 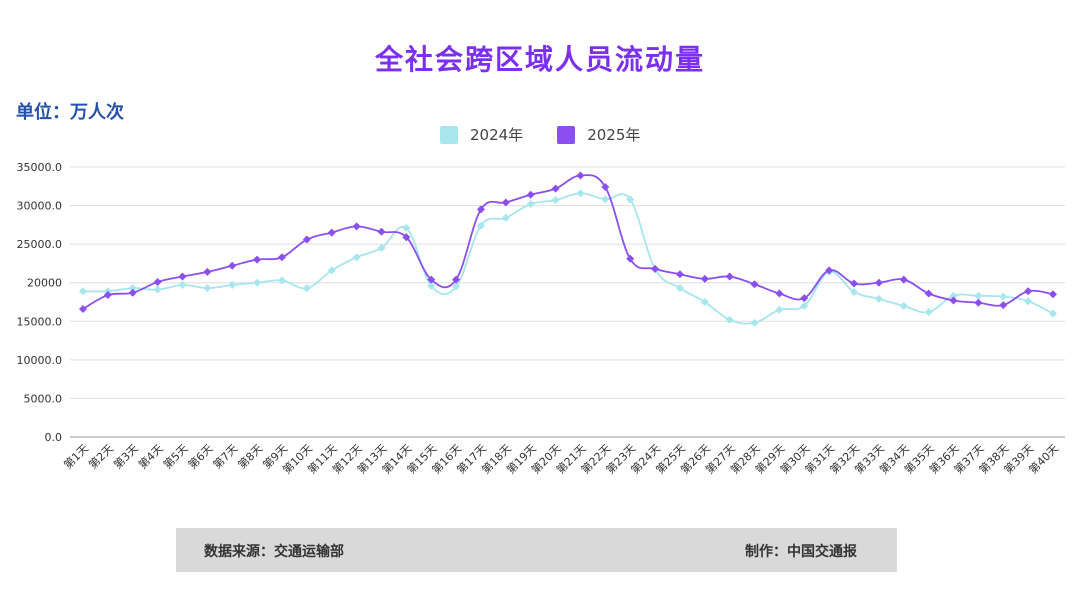 What do you see at coordinates (182, 276) in the screenshot?
I see `data-point-2025-day5` at bounding box center [182, 276].